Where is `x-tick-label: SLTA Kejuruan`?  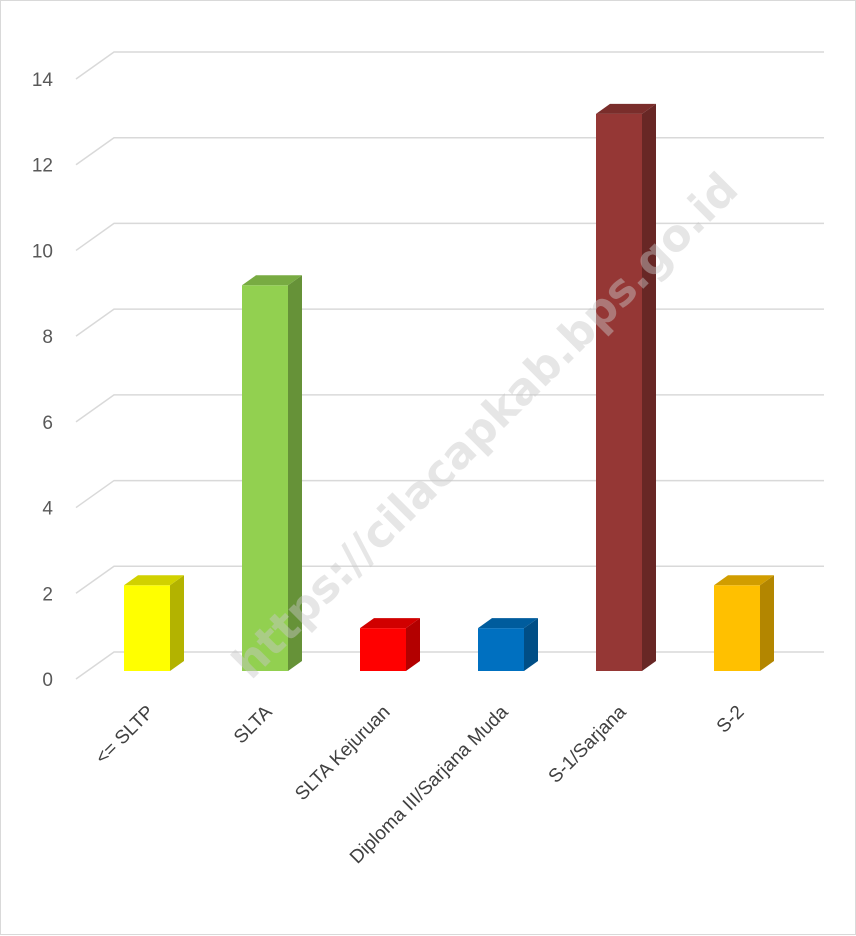 x-tick-label: SLTA Kejuruan is located at coordinates (342, 753).